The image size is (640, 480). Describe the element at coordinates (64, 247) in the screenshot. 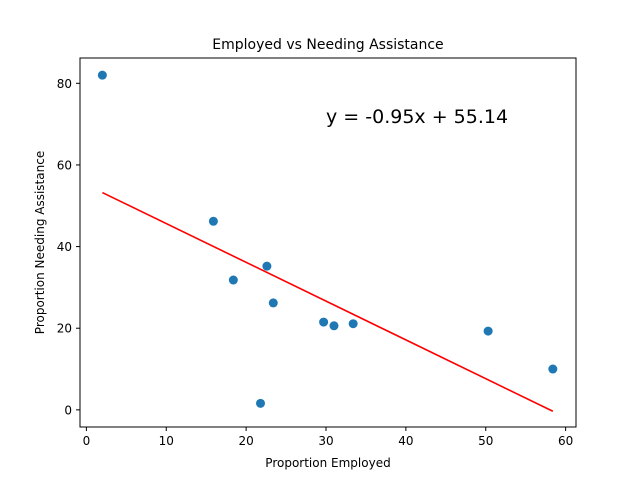

I see `y-tick-label: 40` at that location.